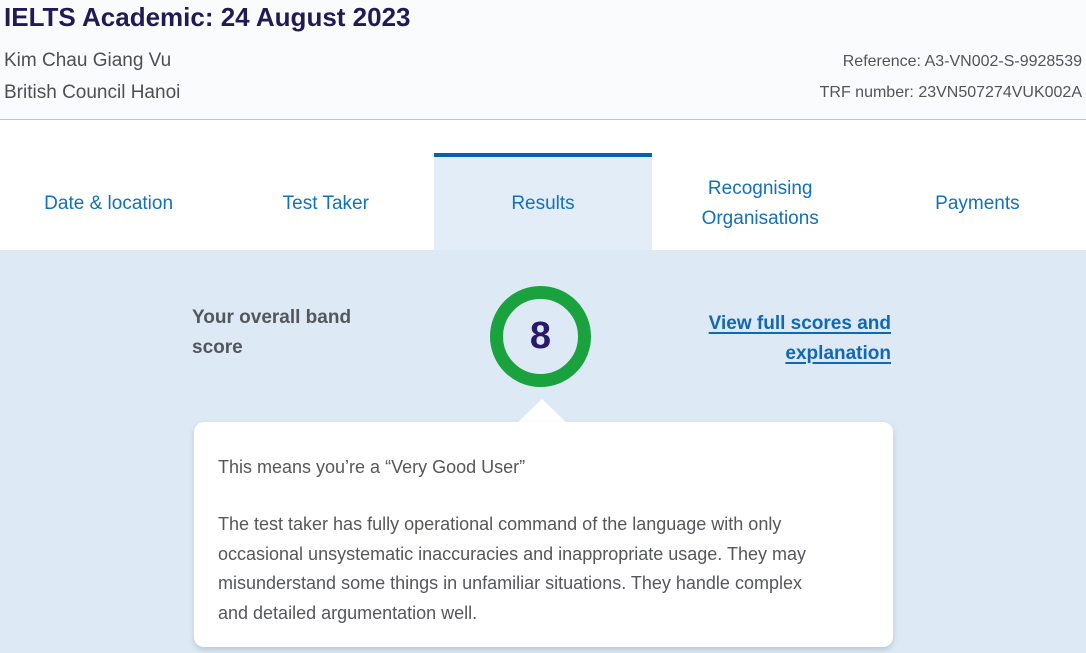 Image resolution: width=1086 pixels, height=653 pixels. I want to click on tab-payments: Payments, so click(977, 201).